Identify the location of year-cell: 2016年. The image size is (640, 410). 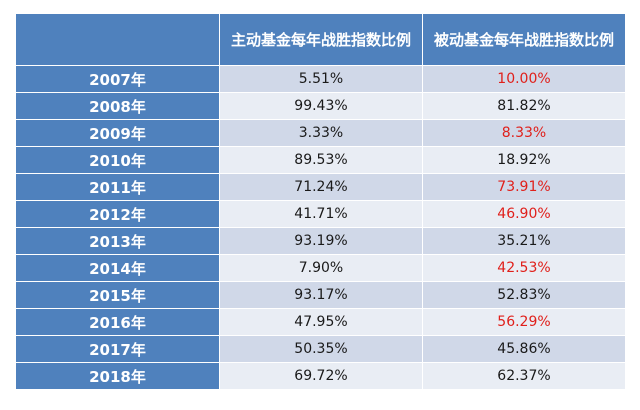
(117, 322).